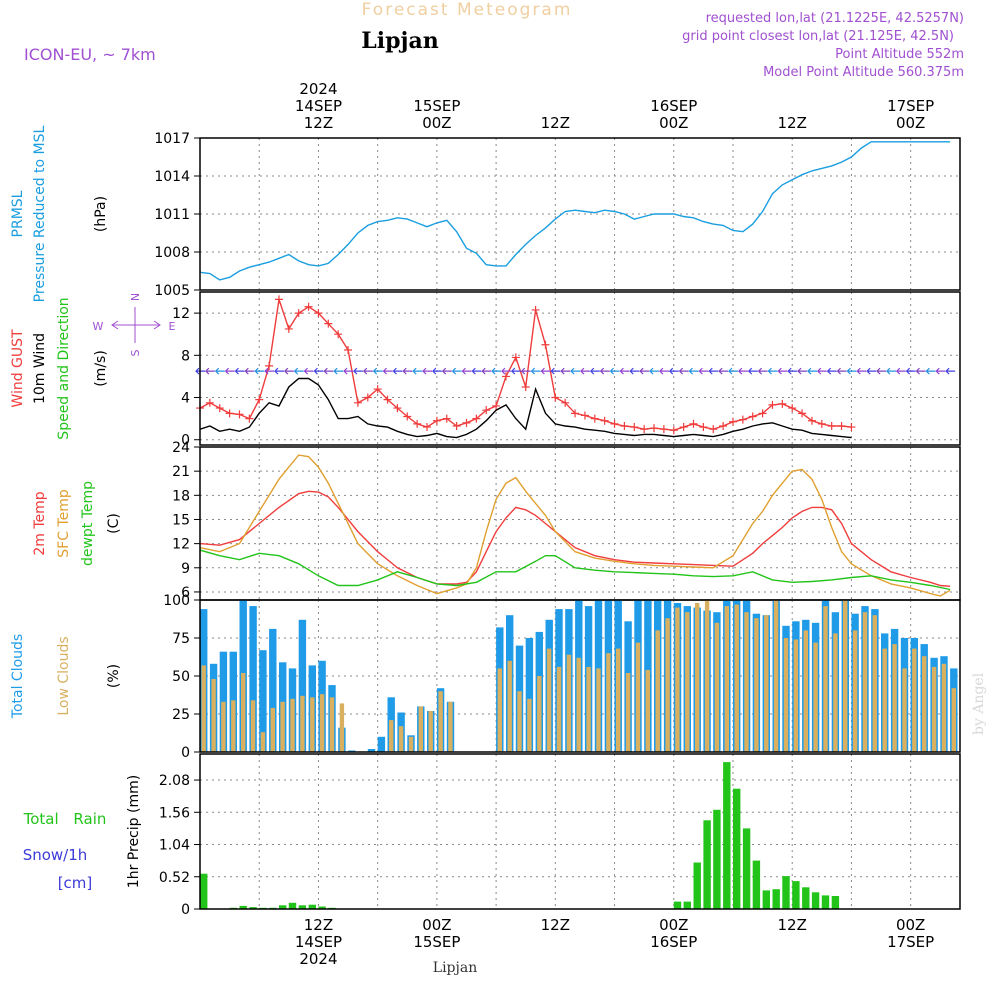  What do you see at coordinates (318, 942) in the screenshot?
I see `bottom-time-label: 14SEP` at bounding box center [318, 942].